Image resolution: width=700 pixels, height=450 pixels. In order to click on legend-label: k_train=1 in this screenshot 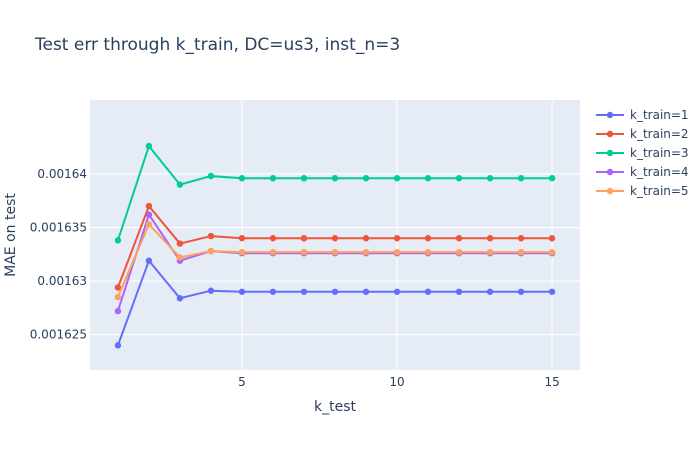, I will do `click(659, 115)`.